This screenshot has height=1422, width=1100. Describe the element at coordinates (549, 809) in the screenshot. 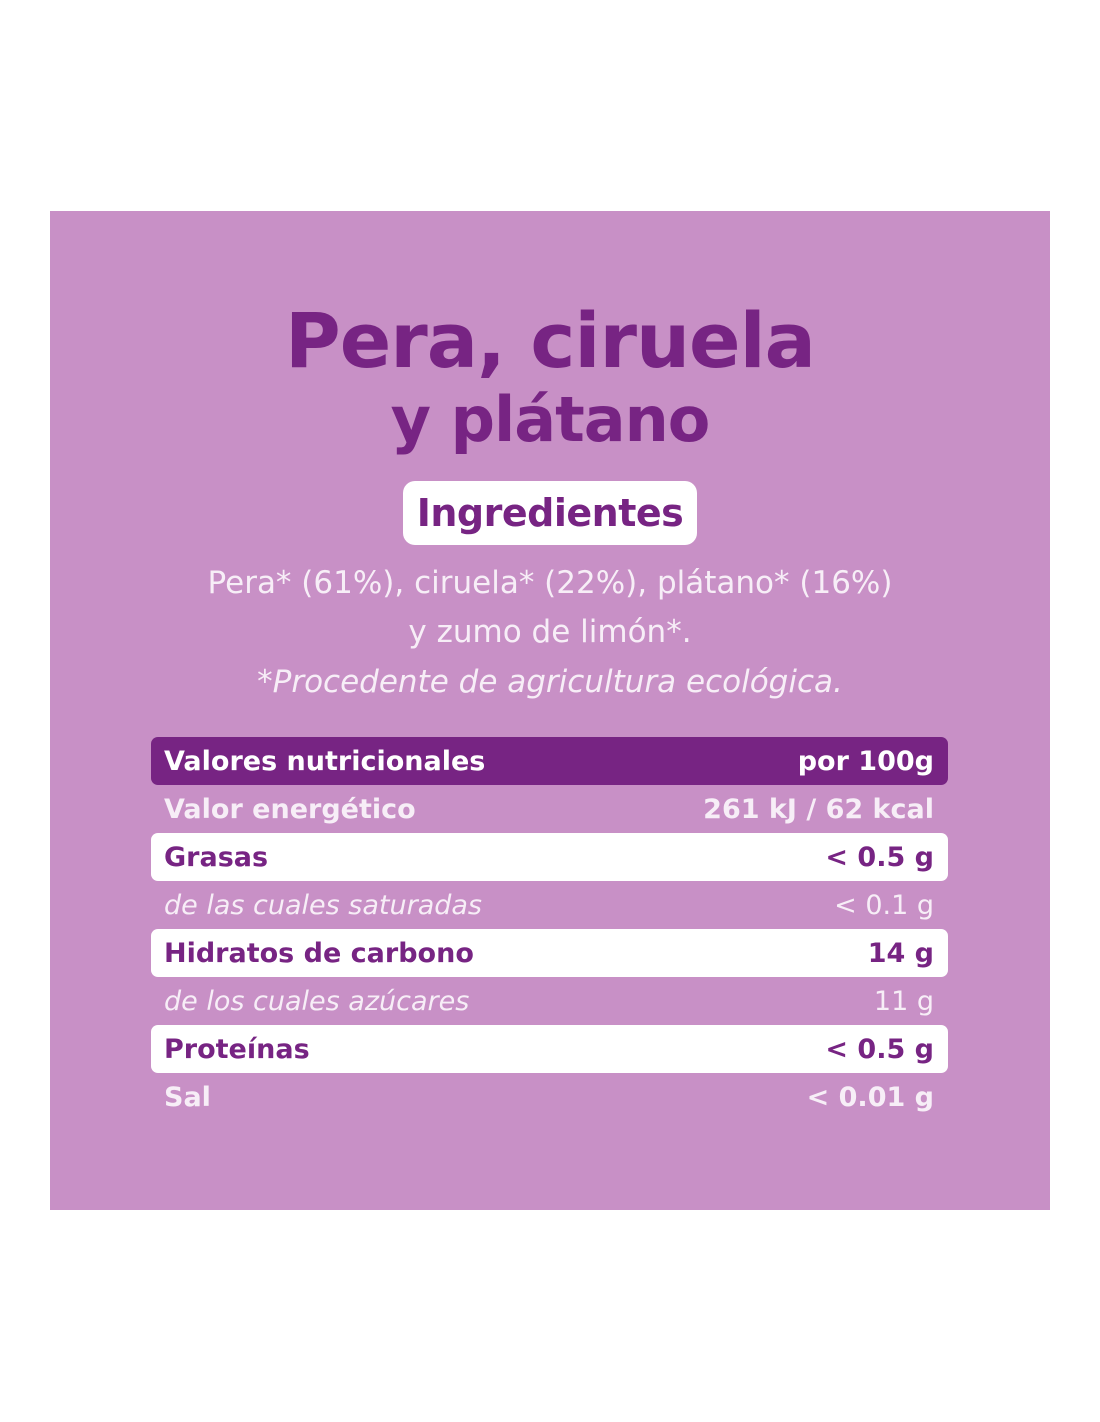

I see `nutrition-row-energy: Valor energético 261 kJ / 62 kcal` at that location.